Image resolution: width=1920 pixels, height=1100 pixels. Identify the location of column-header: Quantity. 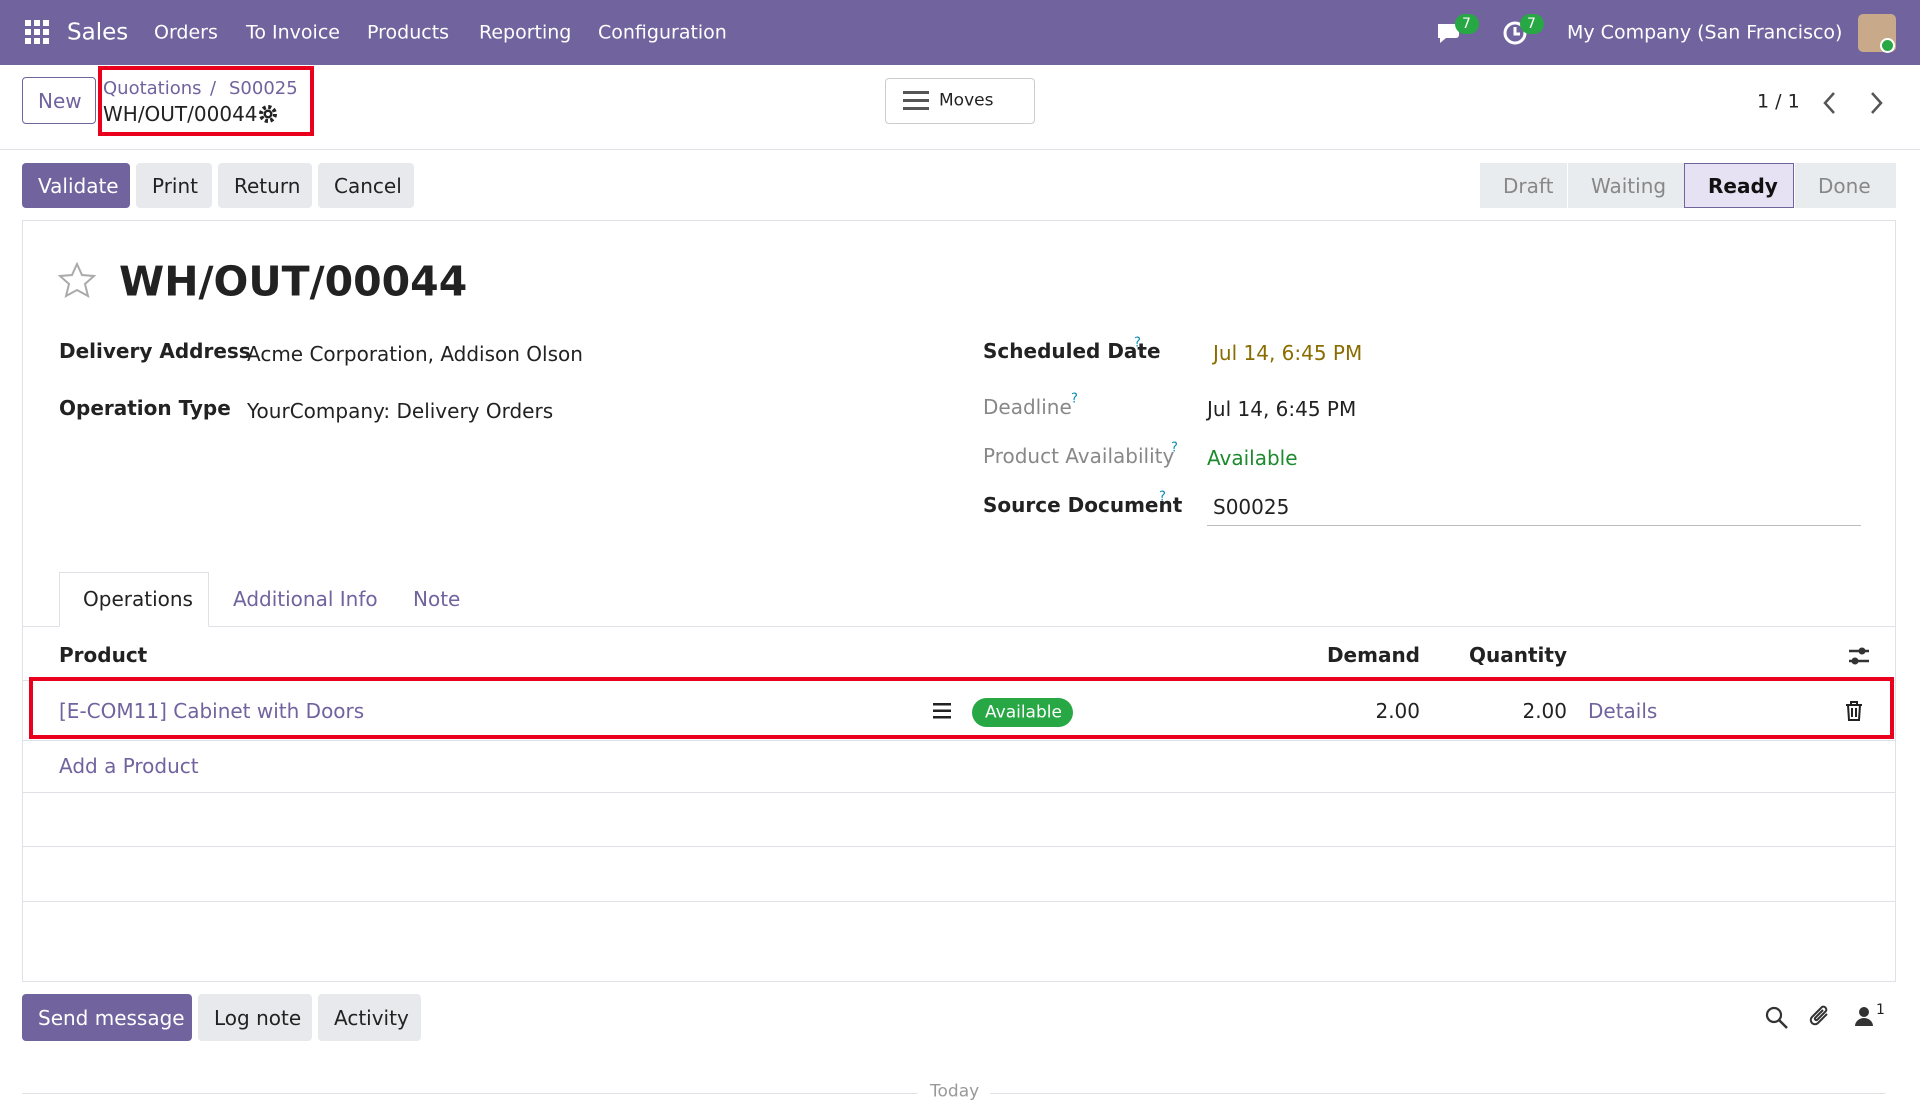
(1518, 655).